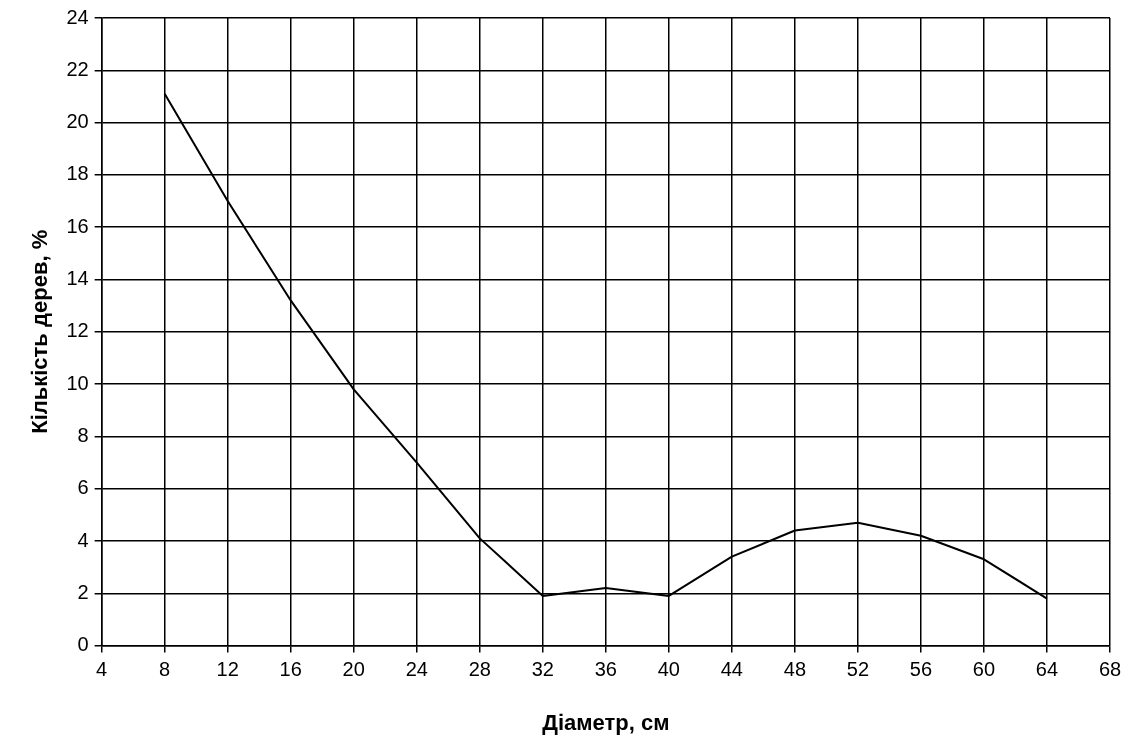 The image size is (1132, 751). Describe the element at coordinates (795, 669) in the screenshot. I see `x-tick-label: 48` at that location.